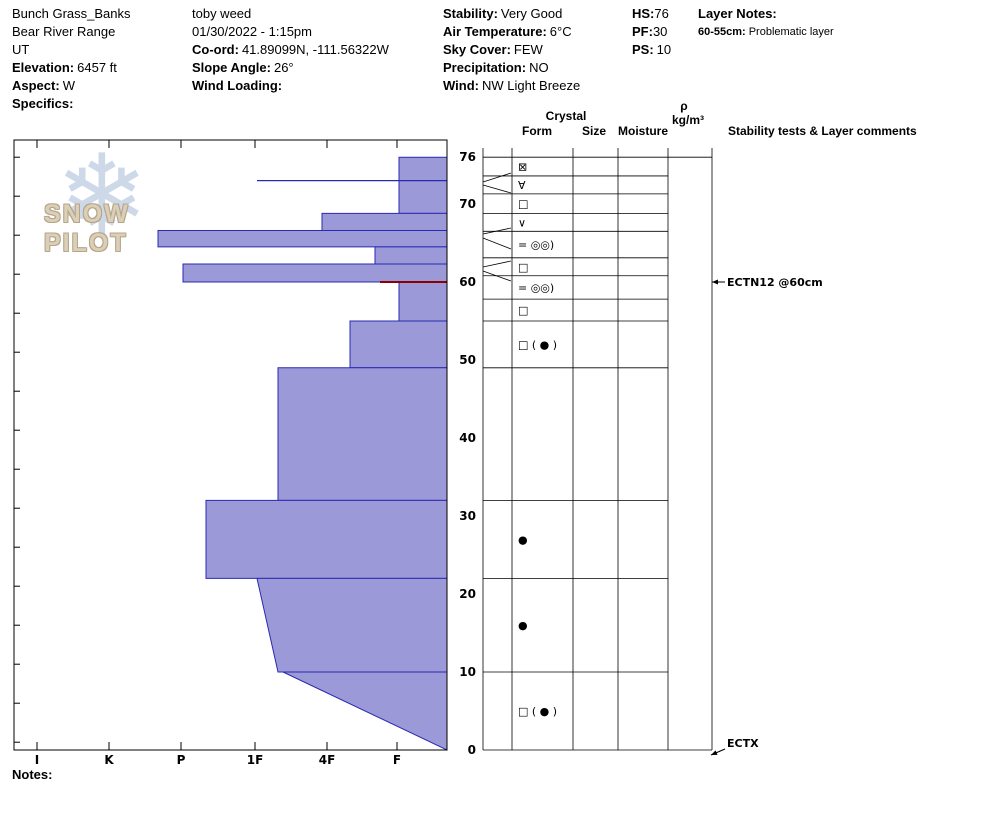 Image resolution: width=994 pixels, height=840 pixels. I want to click on hardness-axis-label: F, so click(397, 760).